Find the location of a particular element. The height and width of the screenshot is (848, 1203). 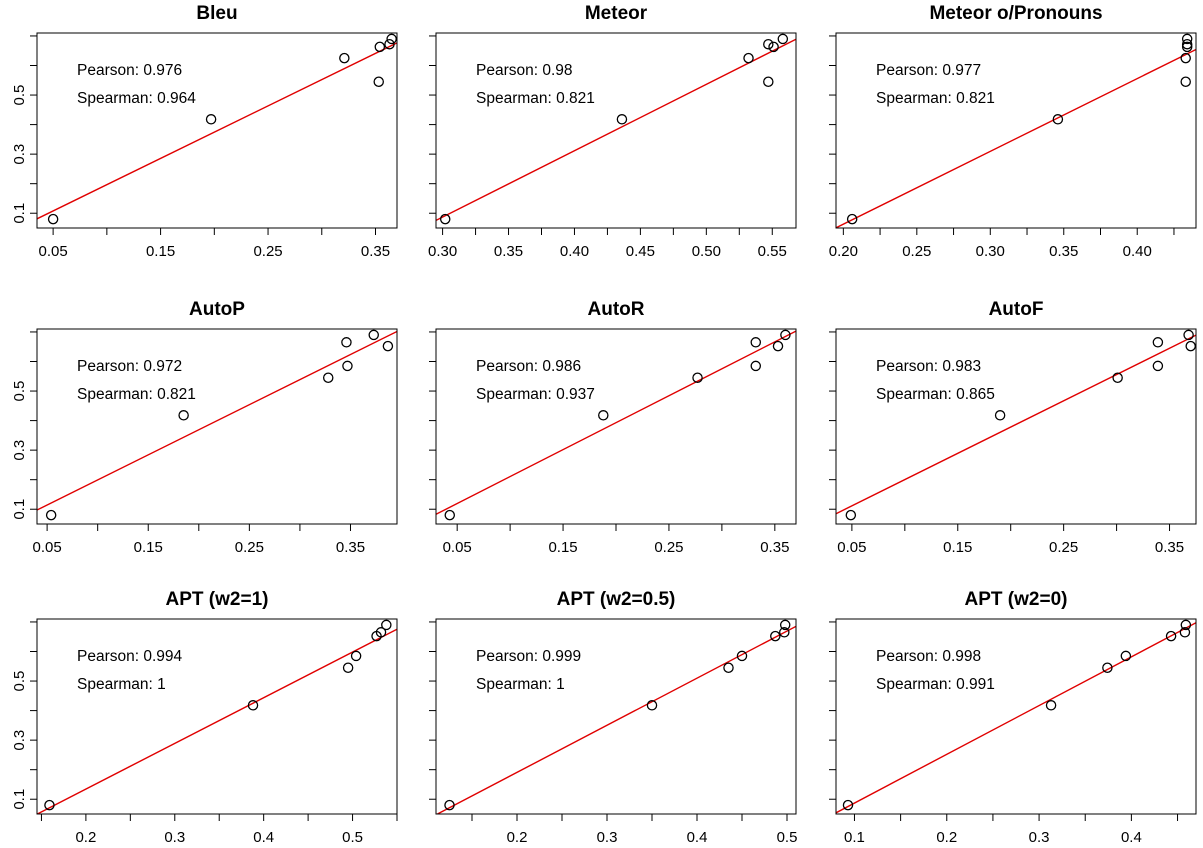

x-tick-label: 0.1 is located at coordinates (854, 837).